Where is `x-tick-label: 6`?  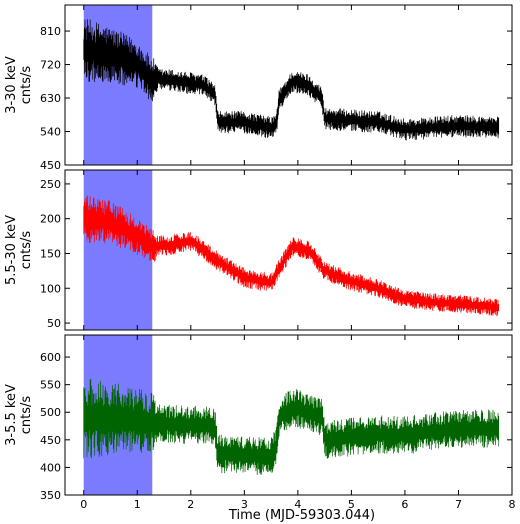 x-tick-label: 6 is located at coordinates (404, 504).